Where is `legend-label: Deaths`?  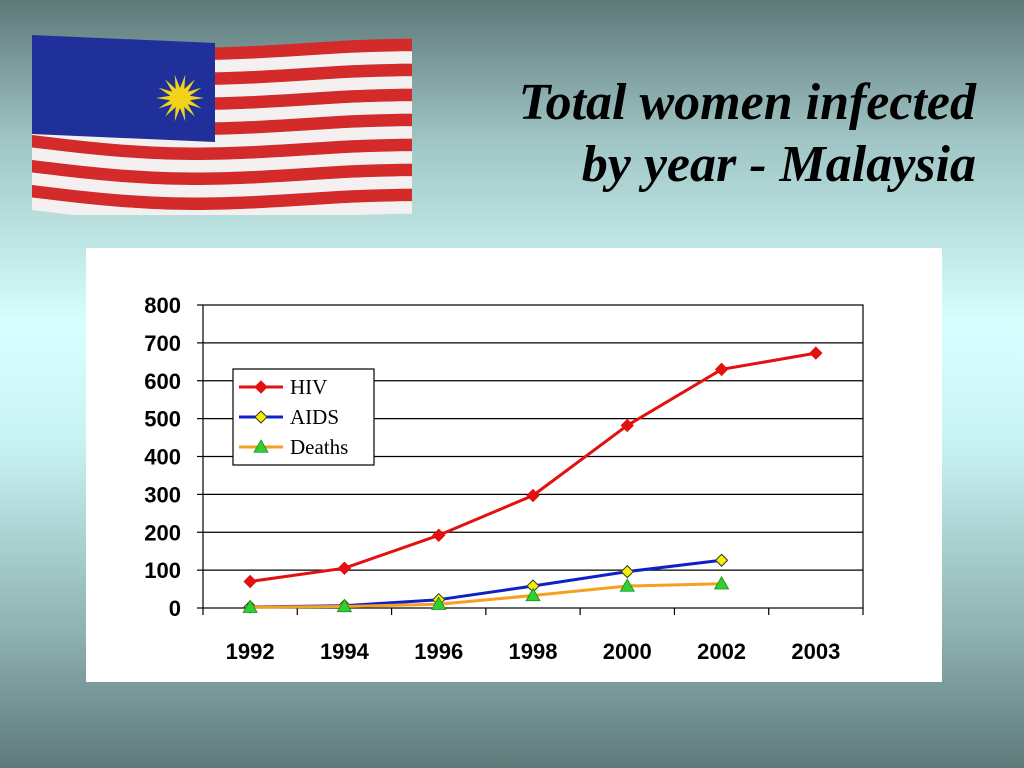
legend-label: Deaths is located at coordinates (319, 447).